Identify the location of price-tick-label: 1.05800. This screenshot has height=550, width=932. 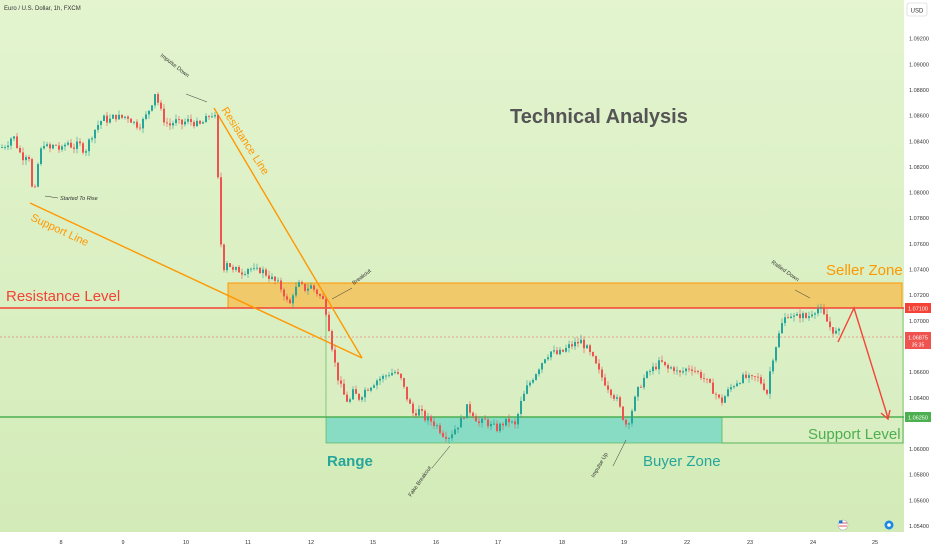
(919, 476).